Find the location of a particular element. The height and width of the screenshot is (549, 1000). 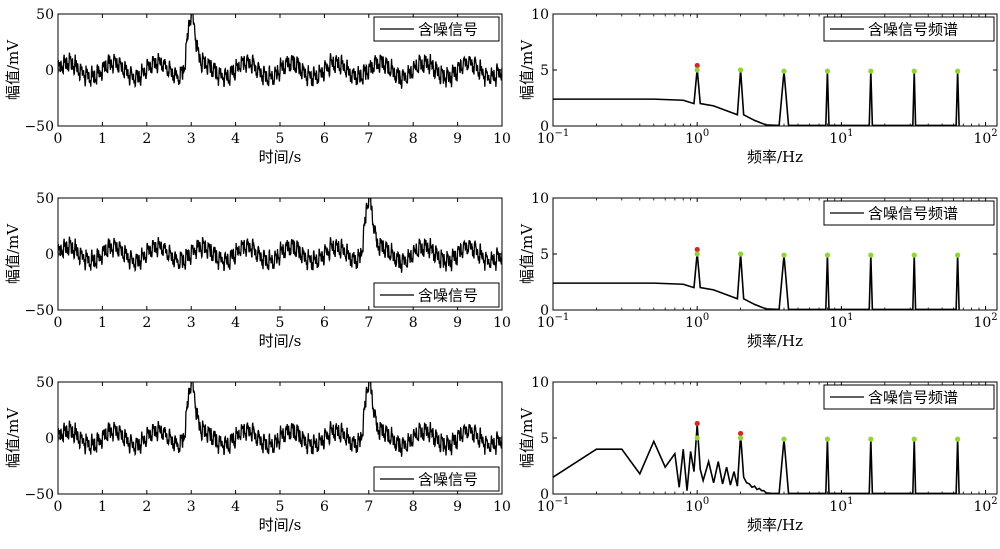

chart-panel-4: 10⁻¹ 10⁰ 10¹ 10² 0 5 10 频率/Hz 幅值/mV 含噪信号频谱 is located at coordinates (758, 270).